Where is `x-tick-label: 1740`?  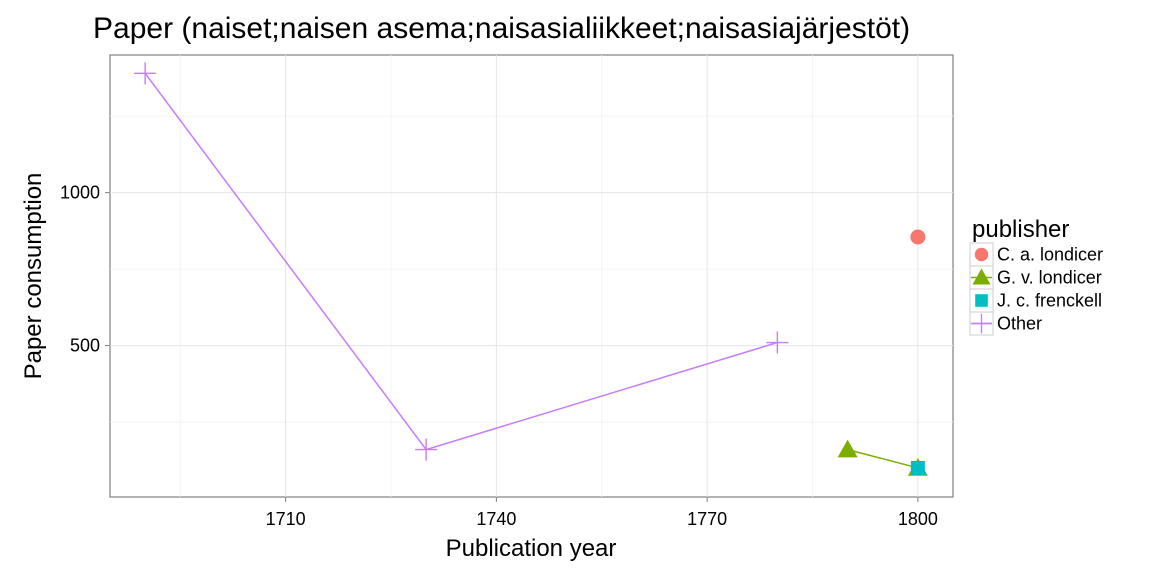
x-tick-label: 1740 is located at coordinates (496, 519).